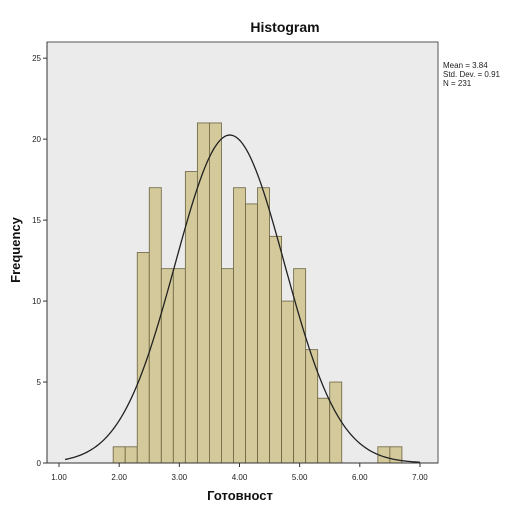 This screenshot has width=515, height=513. I want to click on x-tick-label: 4.00, so click(240, 477).